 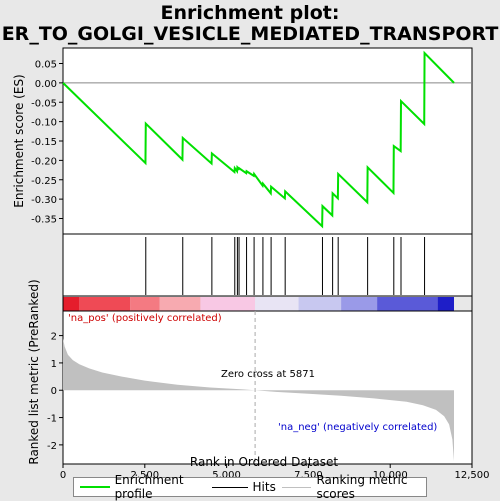 What do you see at coordinates (54, 364) in the screenshot?
I see `metric-ytick-label: 1` at bounding box center [54, 364].